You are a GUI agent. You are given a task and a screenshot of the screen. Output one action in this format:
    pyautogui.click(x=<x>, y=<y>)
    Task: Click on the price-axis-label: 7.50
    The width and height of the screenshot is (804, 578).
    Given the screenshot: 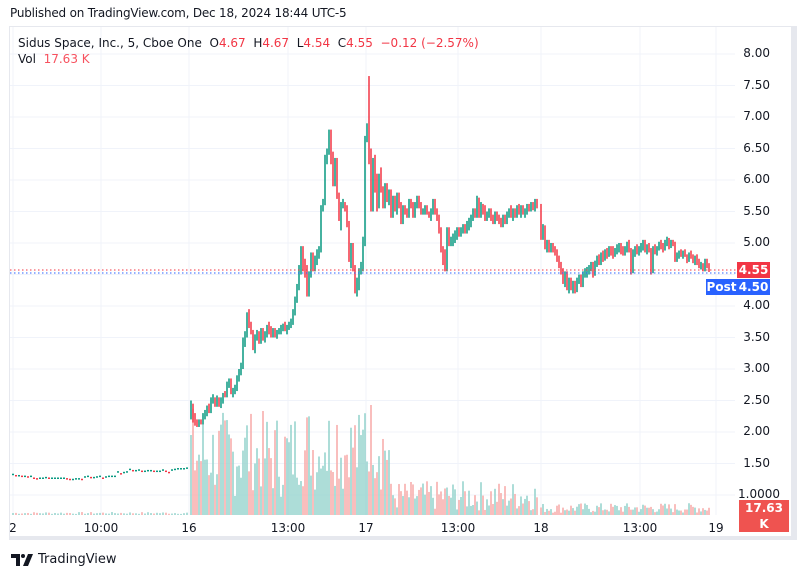 What is the action you would take?
    pyautogui.click(x=756, y=84)
    